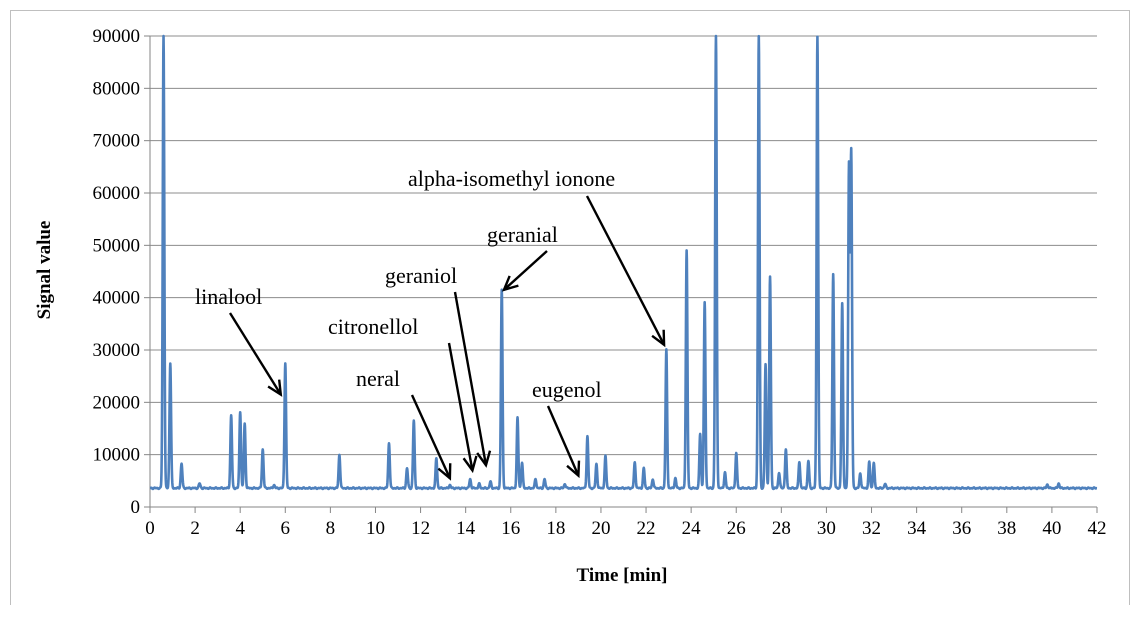  Describe the element at coordinates (622, 575) in the screenshot. I see `x-axis-title: Time [min]` at that location.